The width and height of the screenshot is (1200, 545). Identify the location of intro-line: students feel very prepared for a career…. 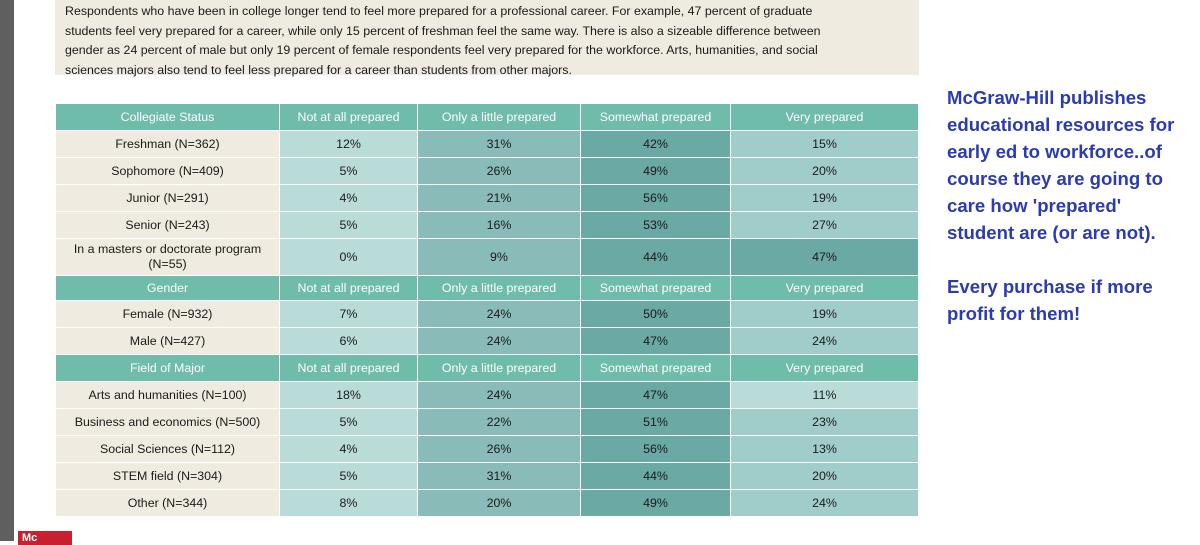
(443, 30).